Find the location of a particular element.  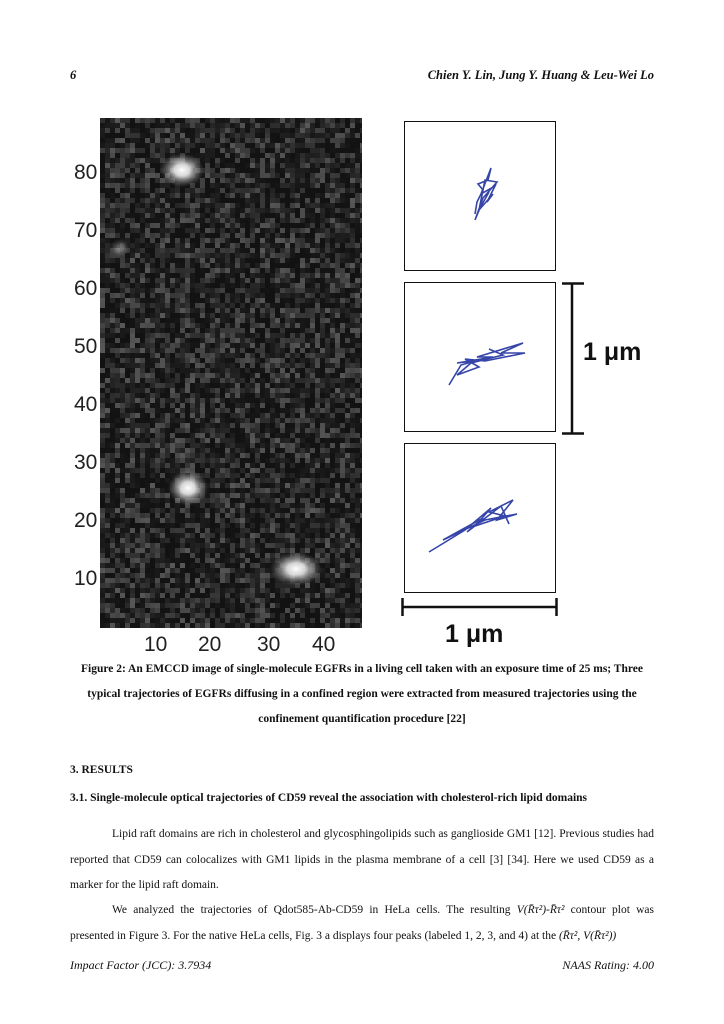

micro-y-tick: 20 is located at coordinates (86, 520).